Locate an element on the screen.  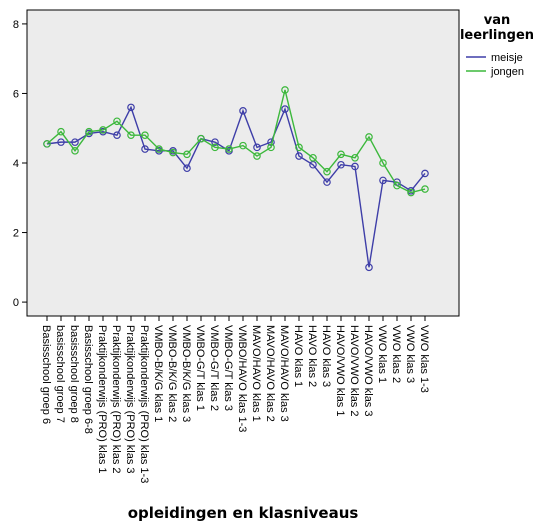
y-tick-label: 2 is located at coordinates (16, 234).